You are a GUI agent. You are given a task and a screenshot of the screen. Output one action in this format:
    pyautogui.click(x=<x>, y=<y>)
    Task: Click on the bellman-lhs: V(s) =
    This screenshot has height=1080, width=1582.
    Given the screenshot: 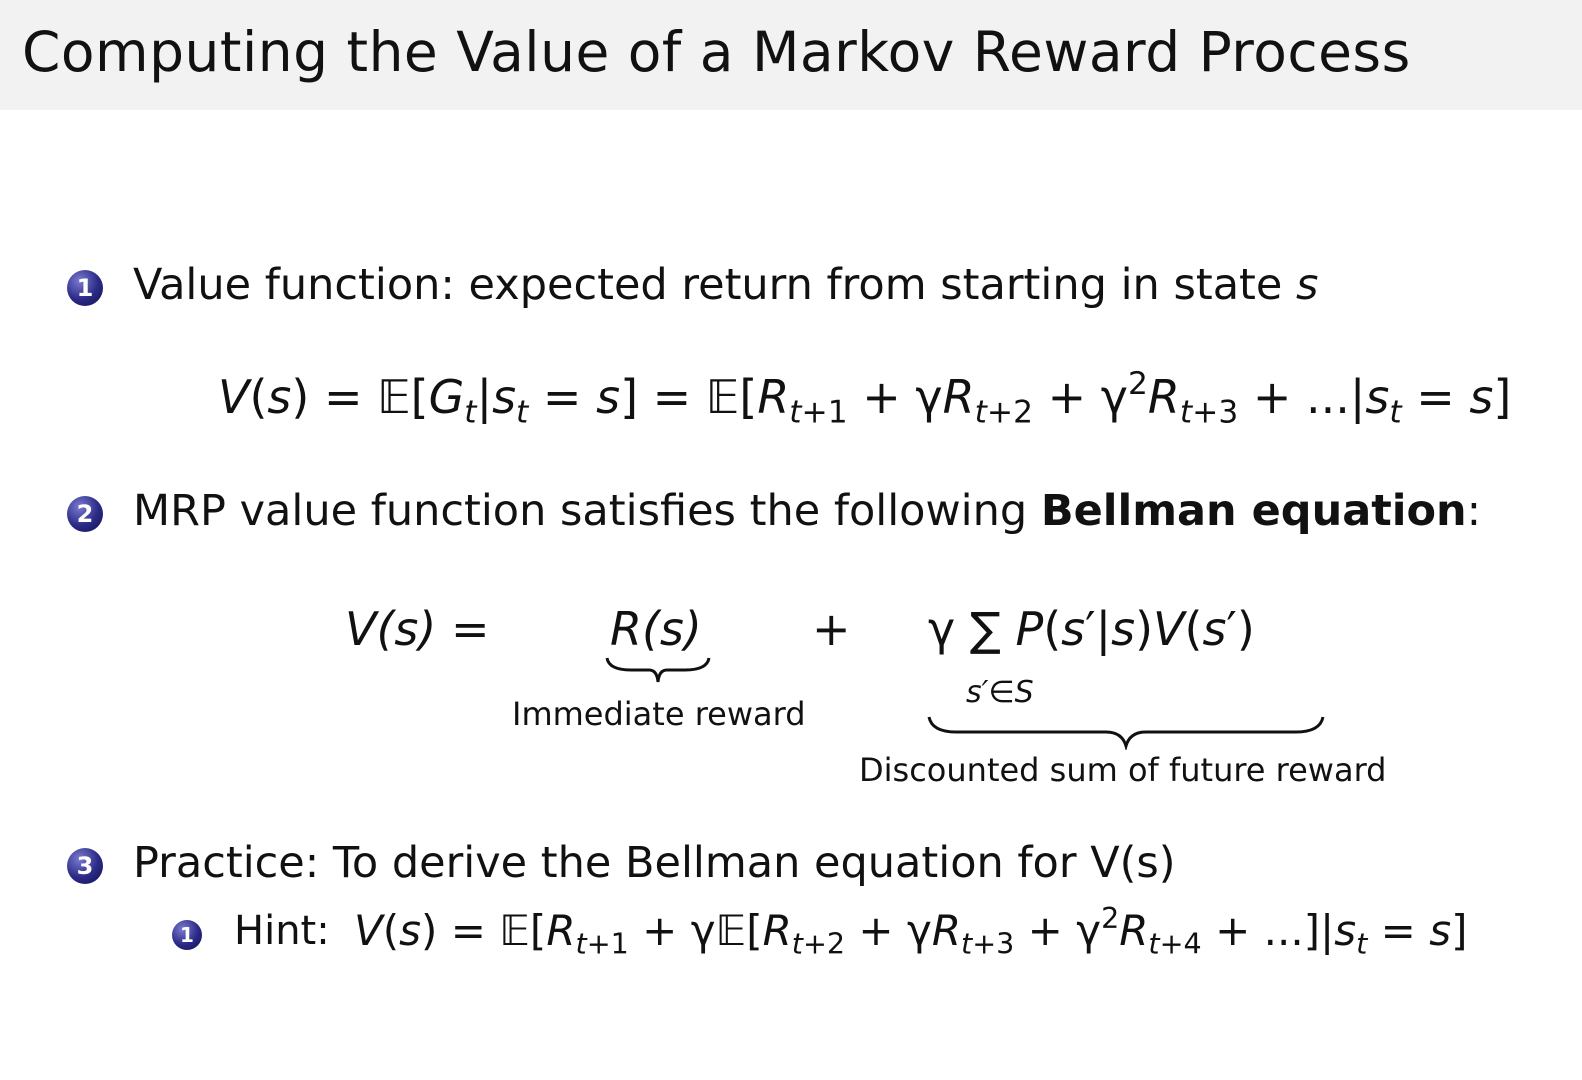 What is the action you would take?
    pyautogui.click(x=417, y=629)
    